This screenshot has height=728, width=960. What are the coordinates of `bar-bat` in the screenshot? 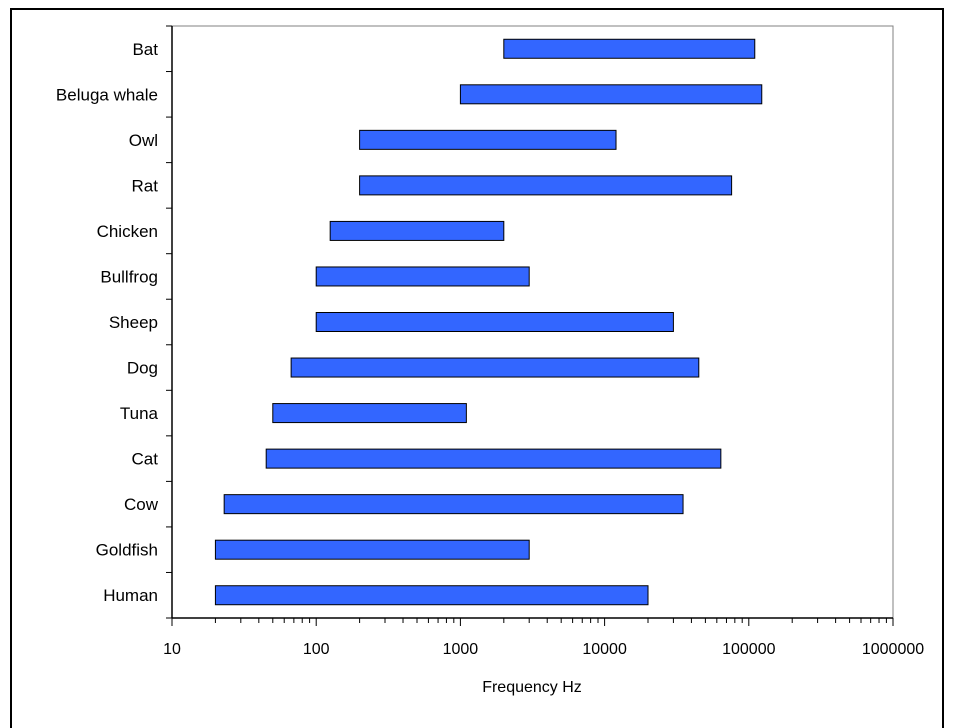 It's located at (629, 48).